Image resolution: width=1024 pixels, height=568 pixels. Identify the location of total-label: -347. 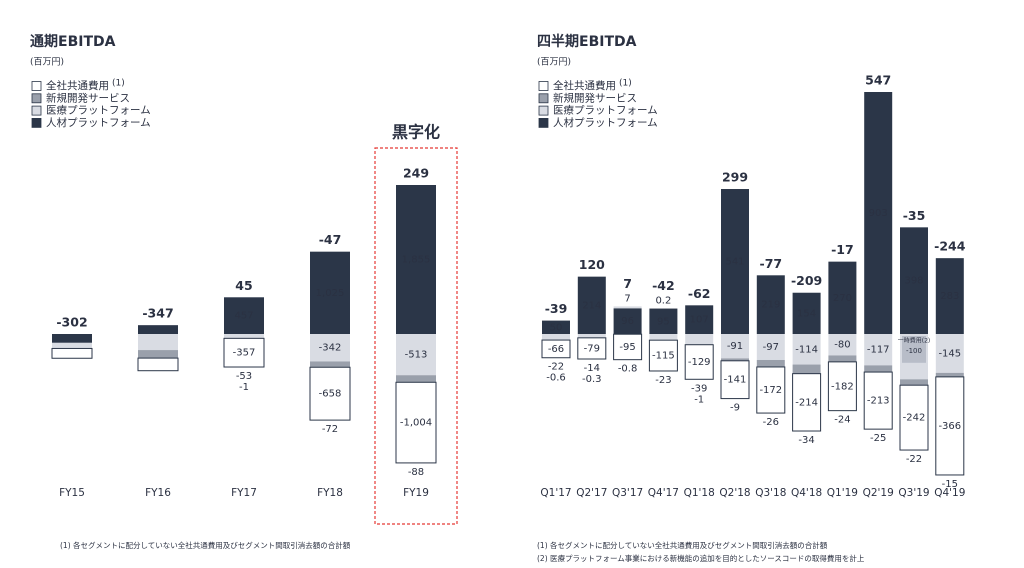
(157, 313).